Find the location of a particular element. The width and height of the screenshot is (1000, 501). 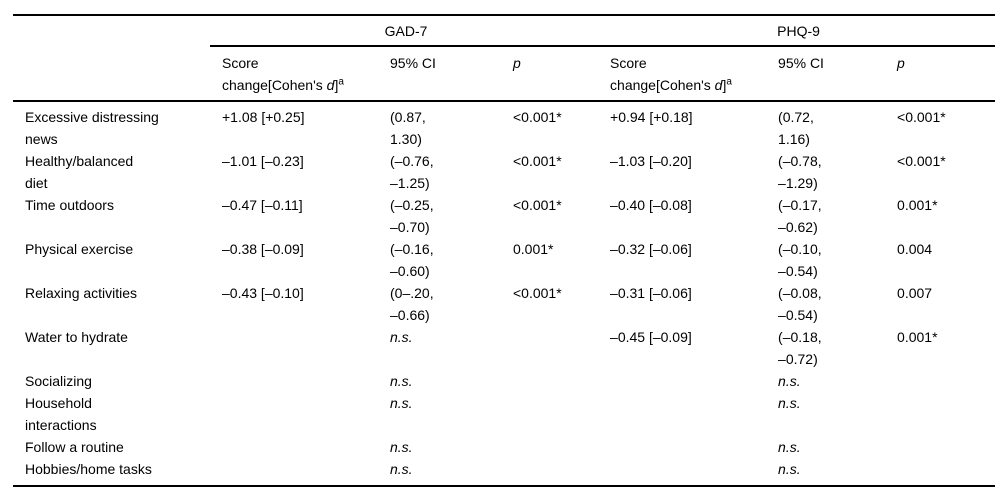

gad-ci: (–0.16, –0.60) is located at coordinates (439, 260).